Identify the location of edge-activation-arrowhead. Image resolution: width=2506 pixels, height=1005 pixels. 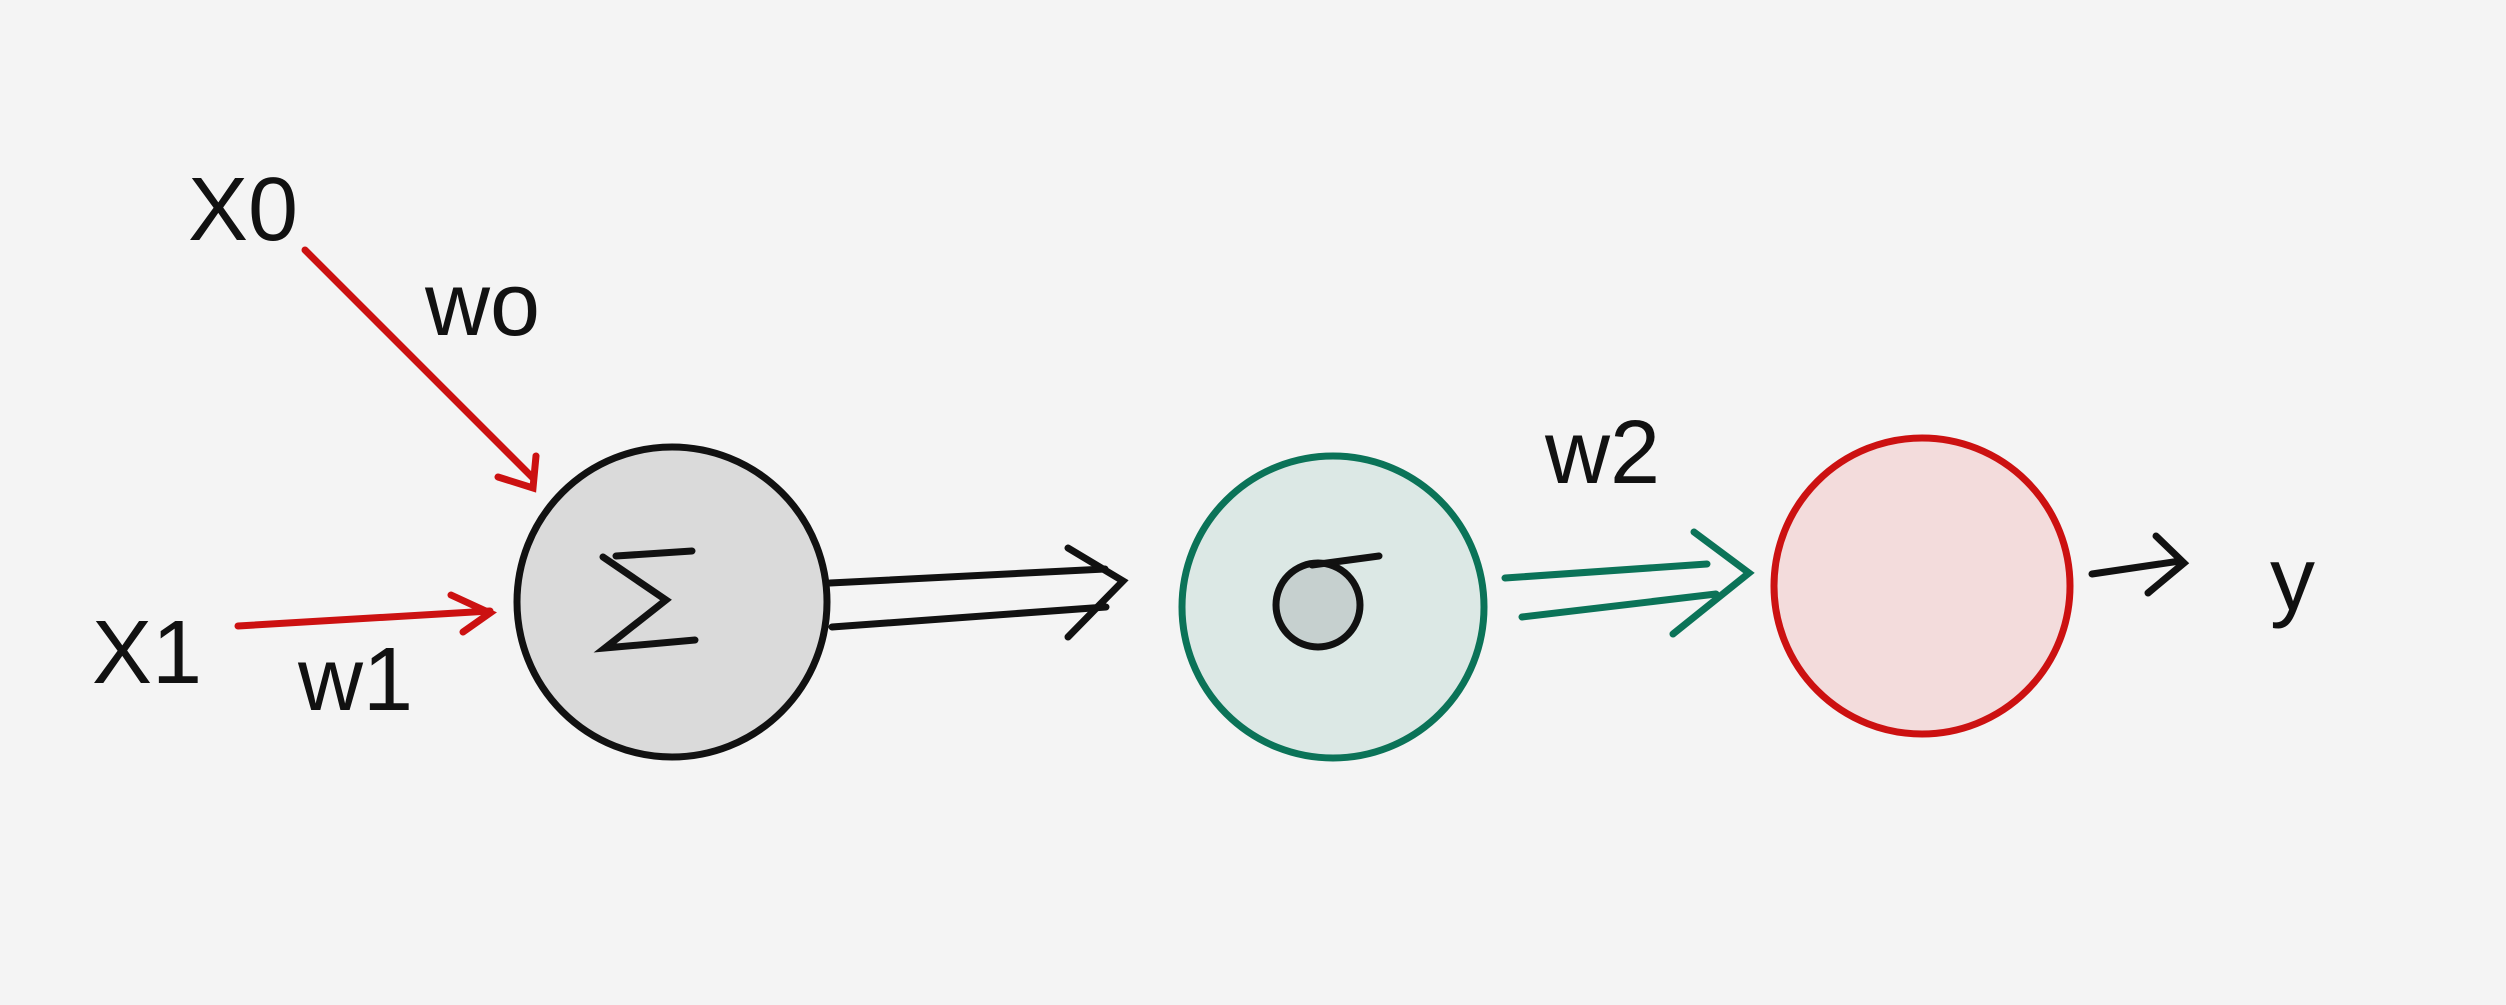
(1712, 583).